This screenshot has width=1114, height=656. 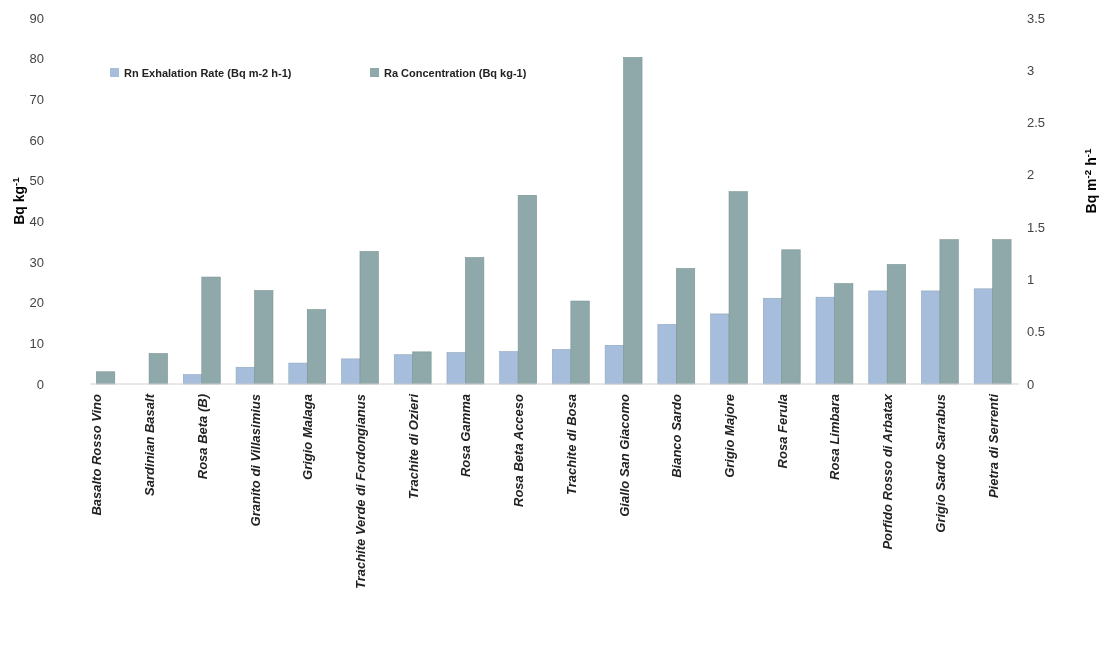 What do you see at coordinates (36, 343) in the screenshot?
I see `y-tick-label: 10` at bounding box center [36, 343].